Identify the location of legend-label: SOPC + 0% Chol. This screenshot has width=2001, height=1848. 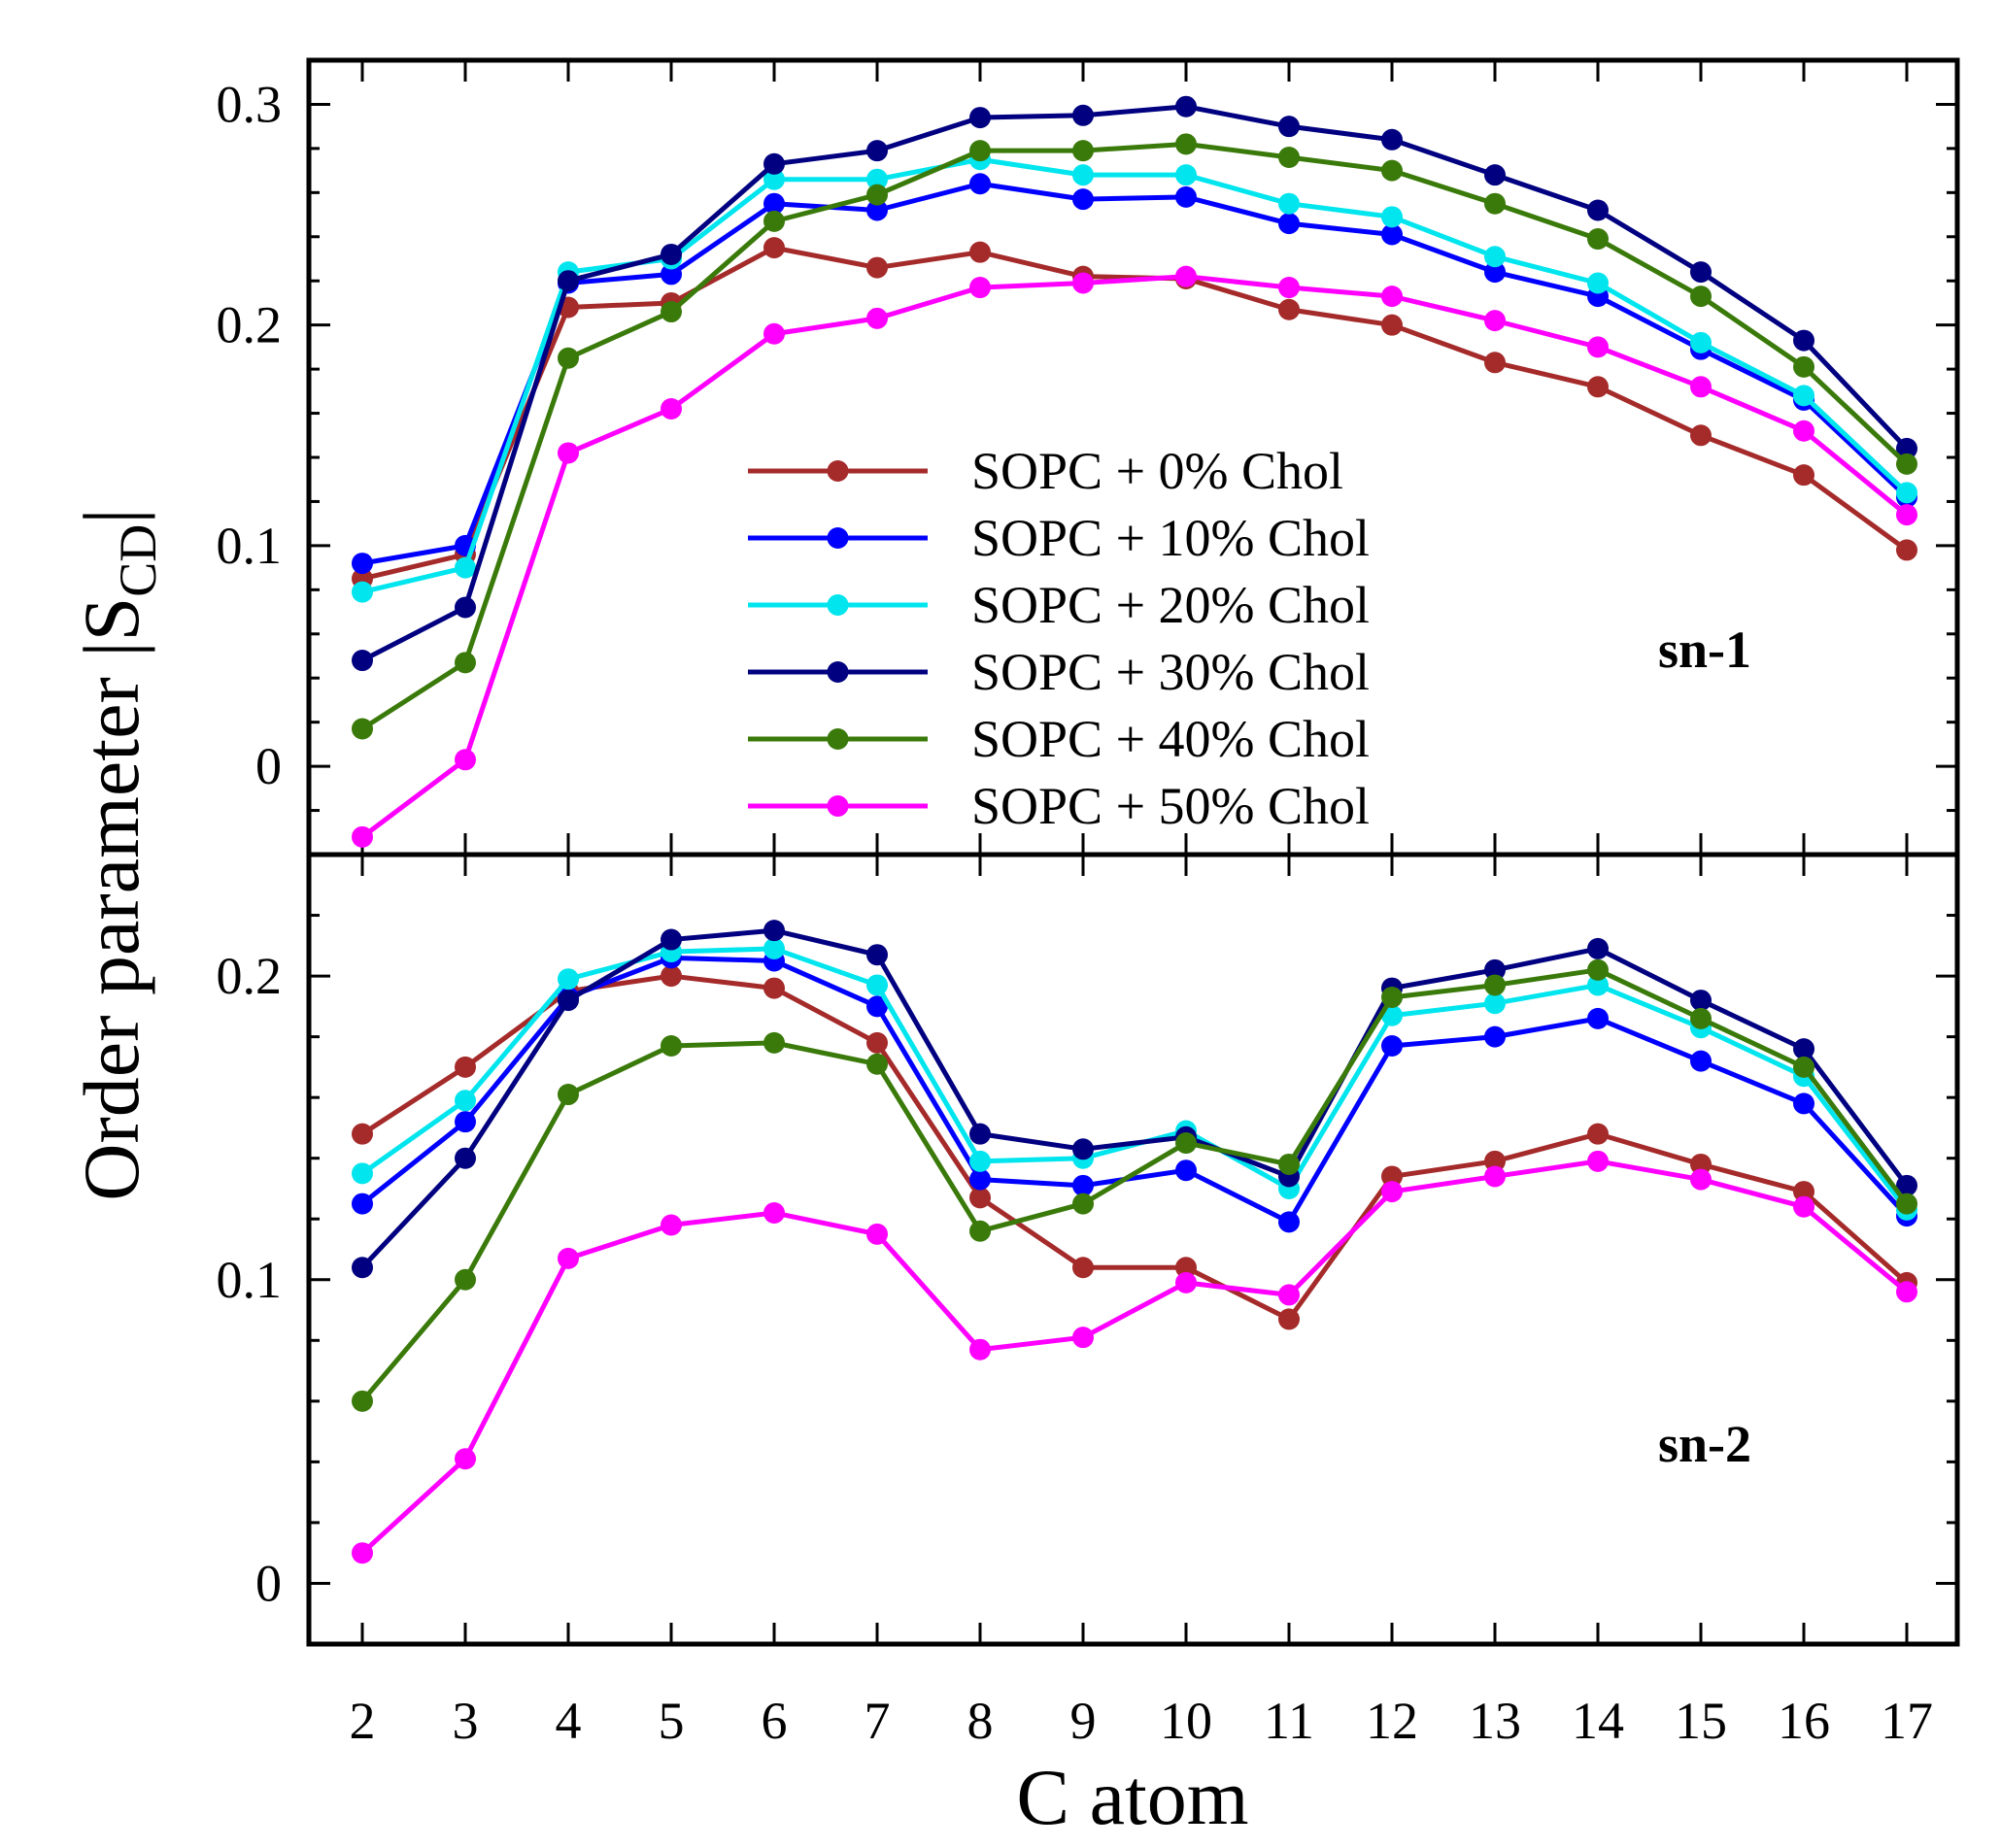
(1157, 471).